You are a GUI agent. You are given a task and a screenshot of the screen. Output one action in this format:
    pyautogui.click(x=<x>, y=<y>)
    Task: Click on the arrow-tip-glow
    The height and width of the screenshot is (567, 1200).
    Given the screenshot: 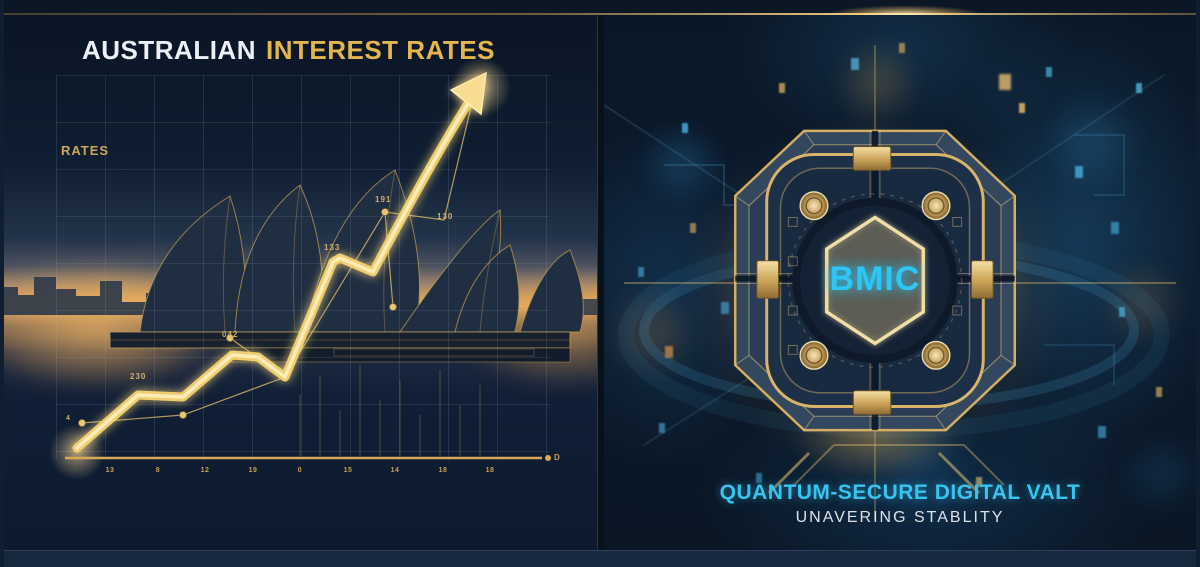 What is the action you would take?
    pyautogui.click(x=481, y=87)
    